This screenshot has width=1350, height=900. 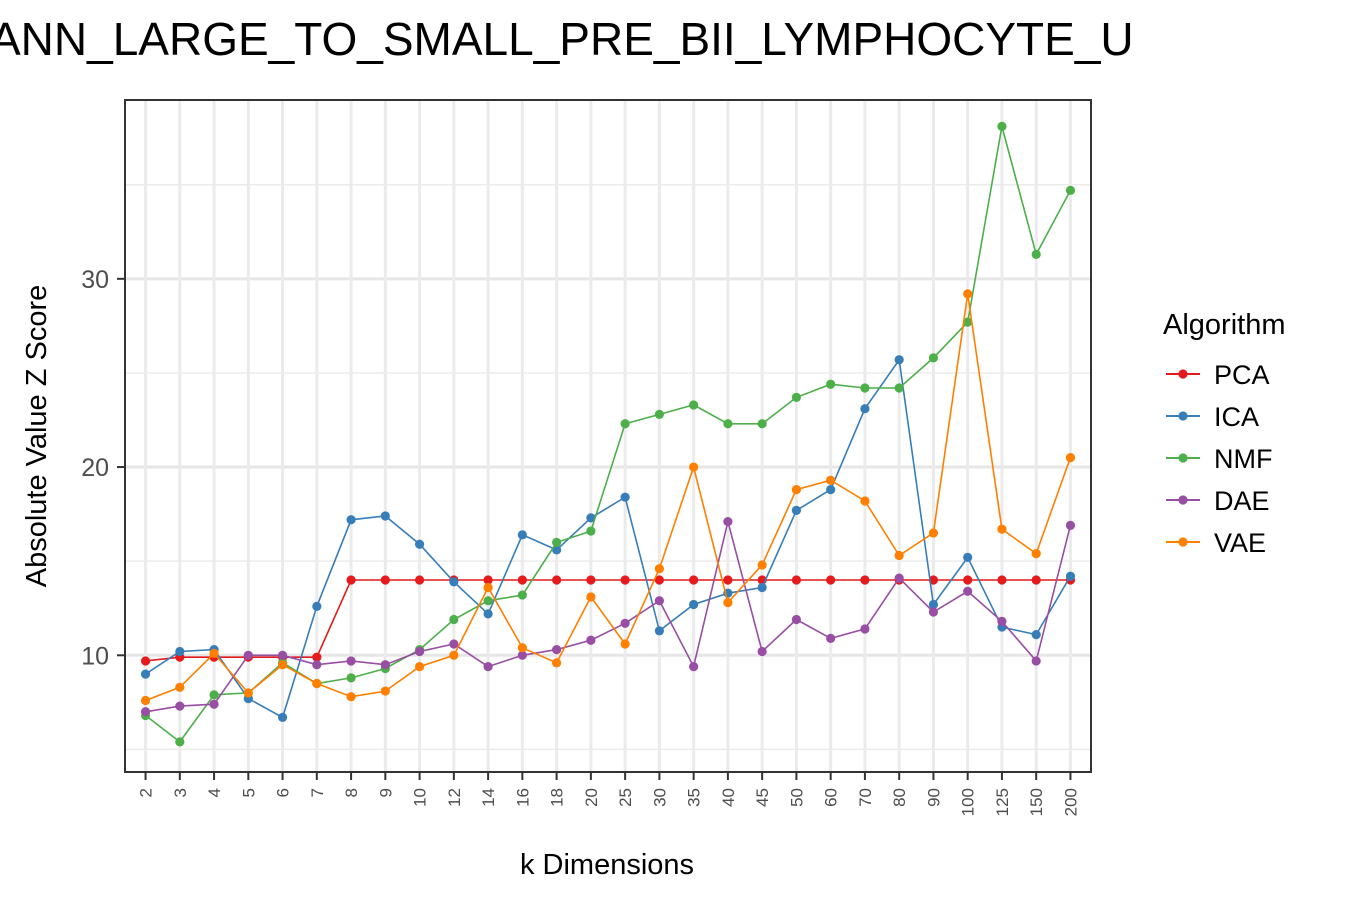 I want to click on legend-key-point-ica, so click(x=1183, y=416).